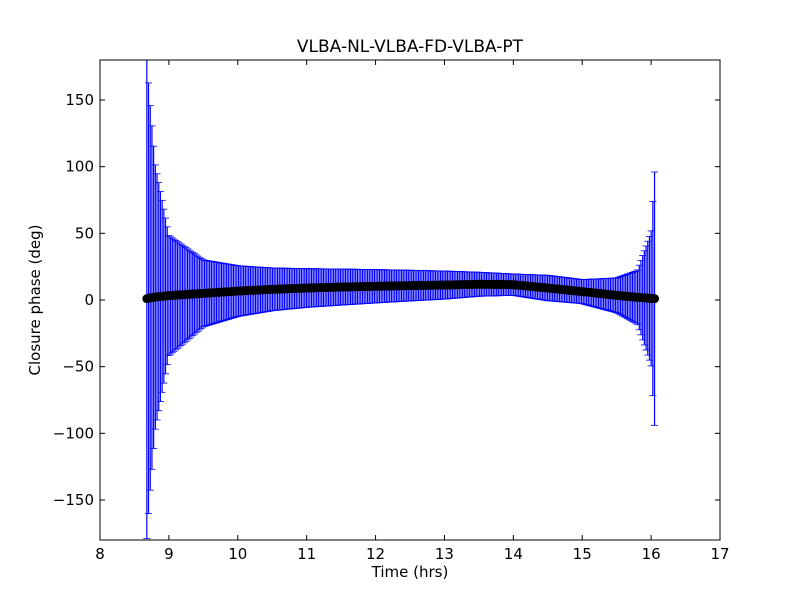 The image size is (800, 600). I want to click on y-tick-label: −50, so click(78, 367).